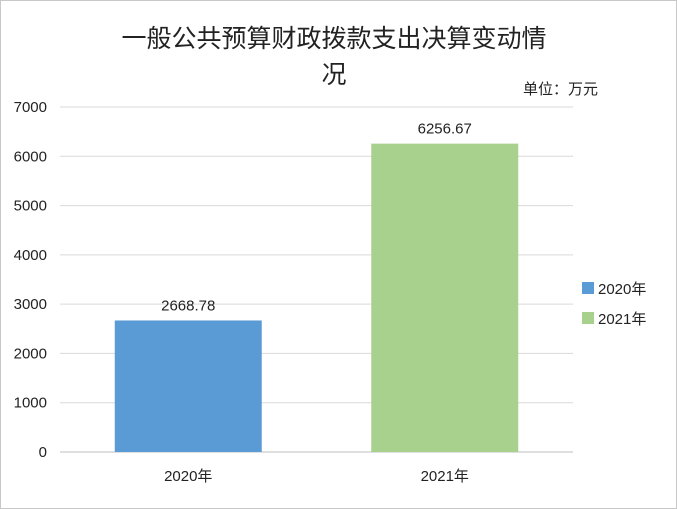 This screenshot has height=509, width=677. What do you see at coordinates (560, 89) in the screenshot?
I see `unit-label: 单位：万元` at bounding box center [560, 89].